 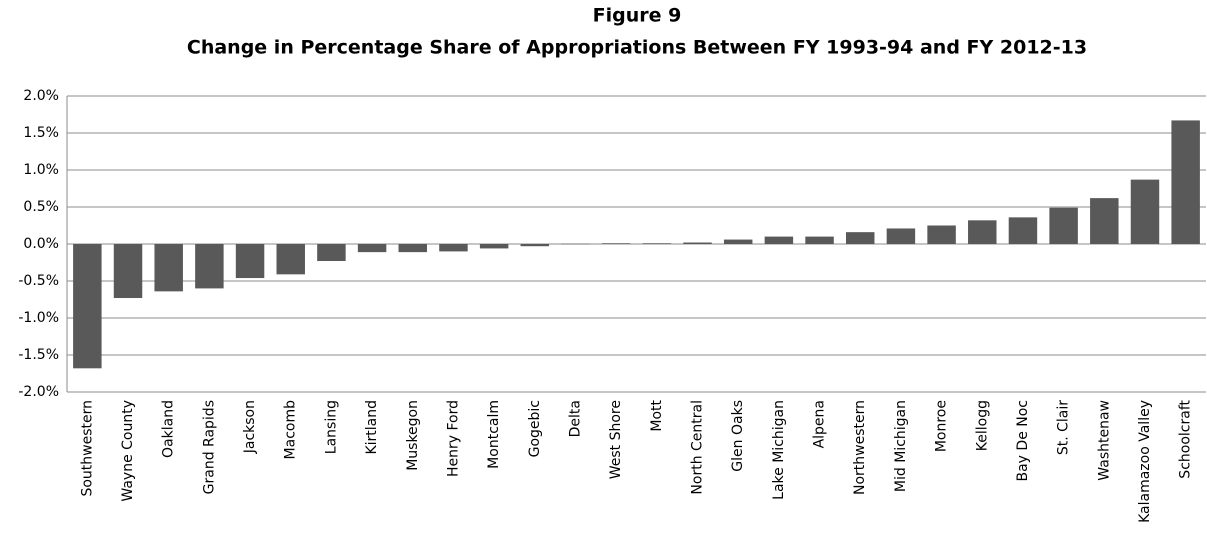 What do you see at coordinates (982, 425) in the screenshot?
I see `x-tick-label: Kellogg` at bounding box center [982, 425].